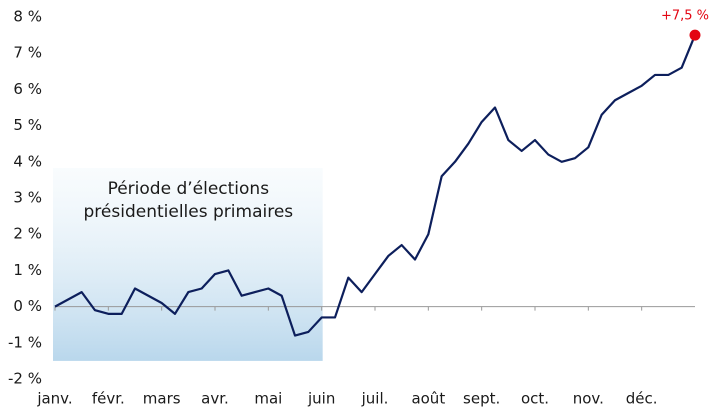 The image size is (718, 417). What do you see at coordinates (54, 399) in the screenshot?
I see `x-tick-label: janv.` at bounding box center [54, 399].